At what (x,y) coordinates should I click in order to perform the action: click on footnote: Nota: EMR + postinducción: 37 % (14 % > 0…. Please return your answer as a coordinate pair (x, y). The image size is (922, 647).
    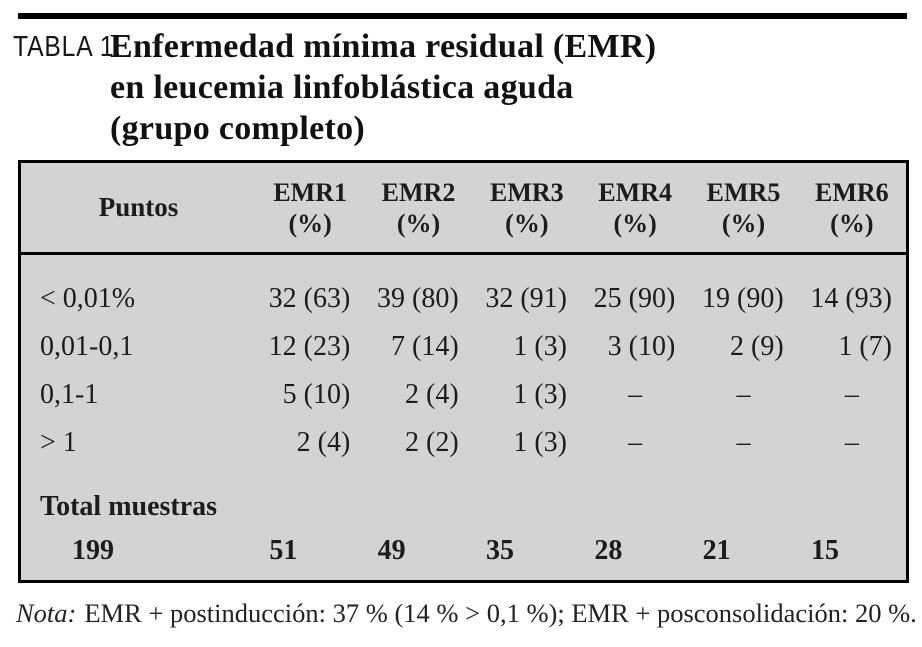
    Looking at the image, I should click on (466, 613).